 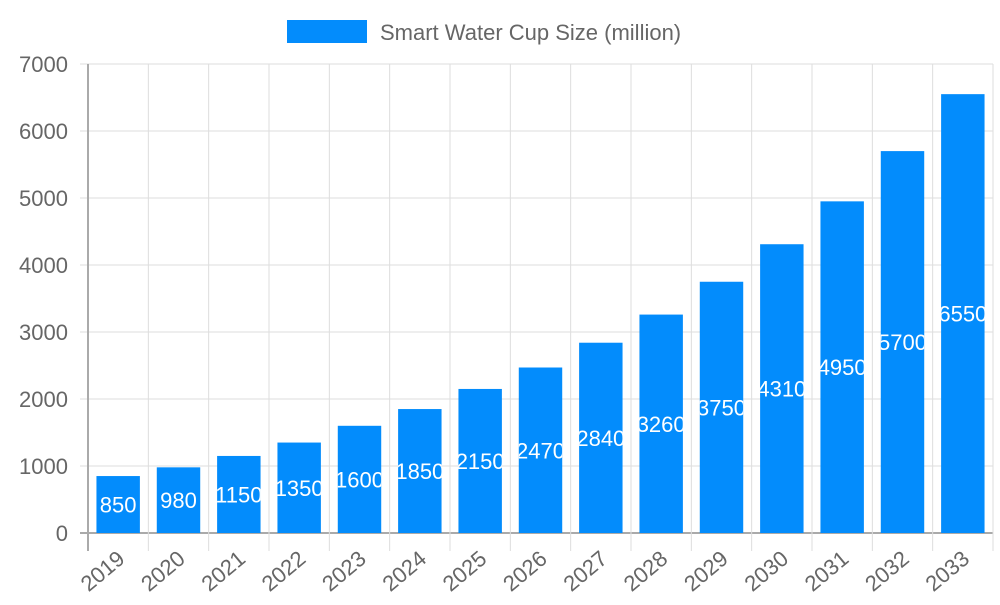 What do you see at coordinates (530, 32) in the screenshot?
I see `legend-label: Smart Water Cup Size (million)` at bounding box center [530, 32].